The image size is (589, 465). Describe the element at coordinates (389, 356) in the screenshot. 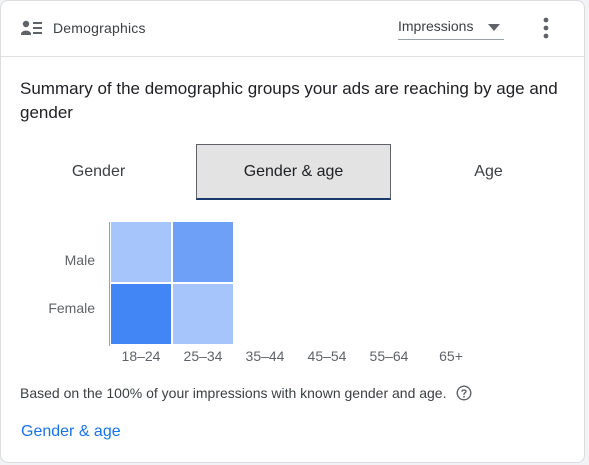

I see `column-label: 55–64` at that location.